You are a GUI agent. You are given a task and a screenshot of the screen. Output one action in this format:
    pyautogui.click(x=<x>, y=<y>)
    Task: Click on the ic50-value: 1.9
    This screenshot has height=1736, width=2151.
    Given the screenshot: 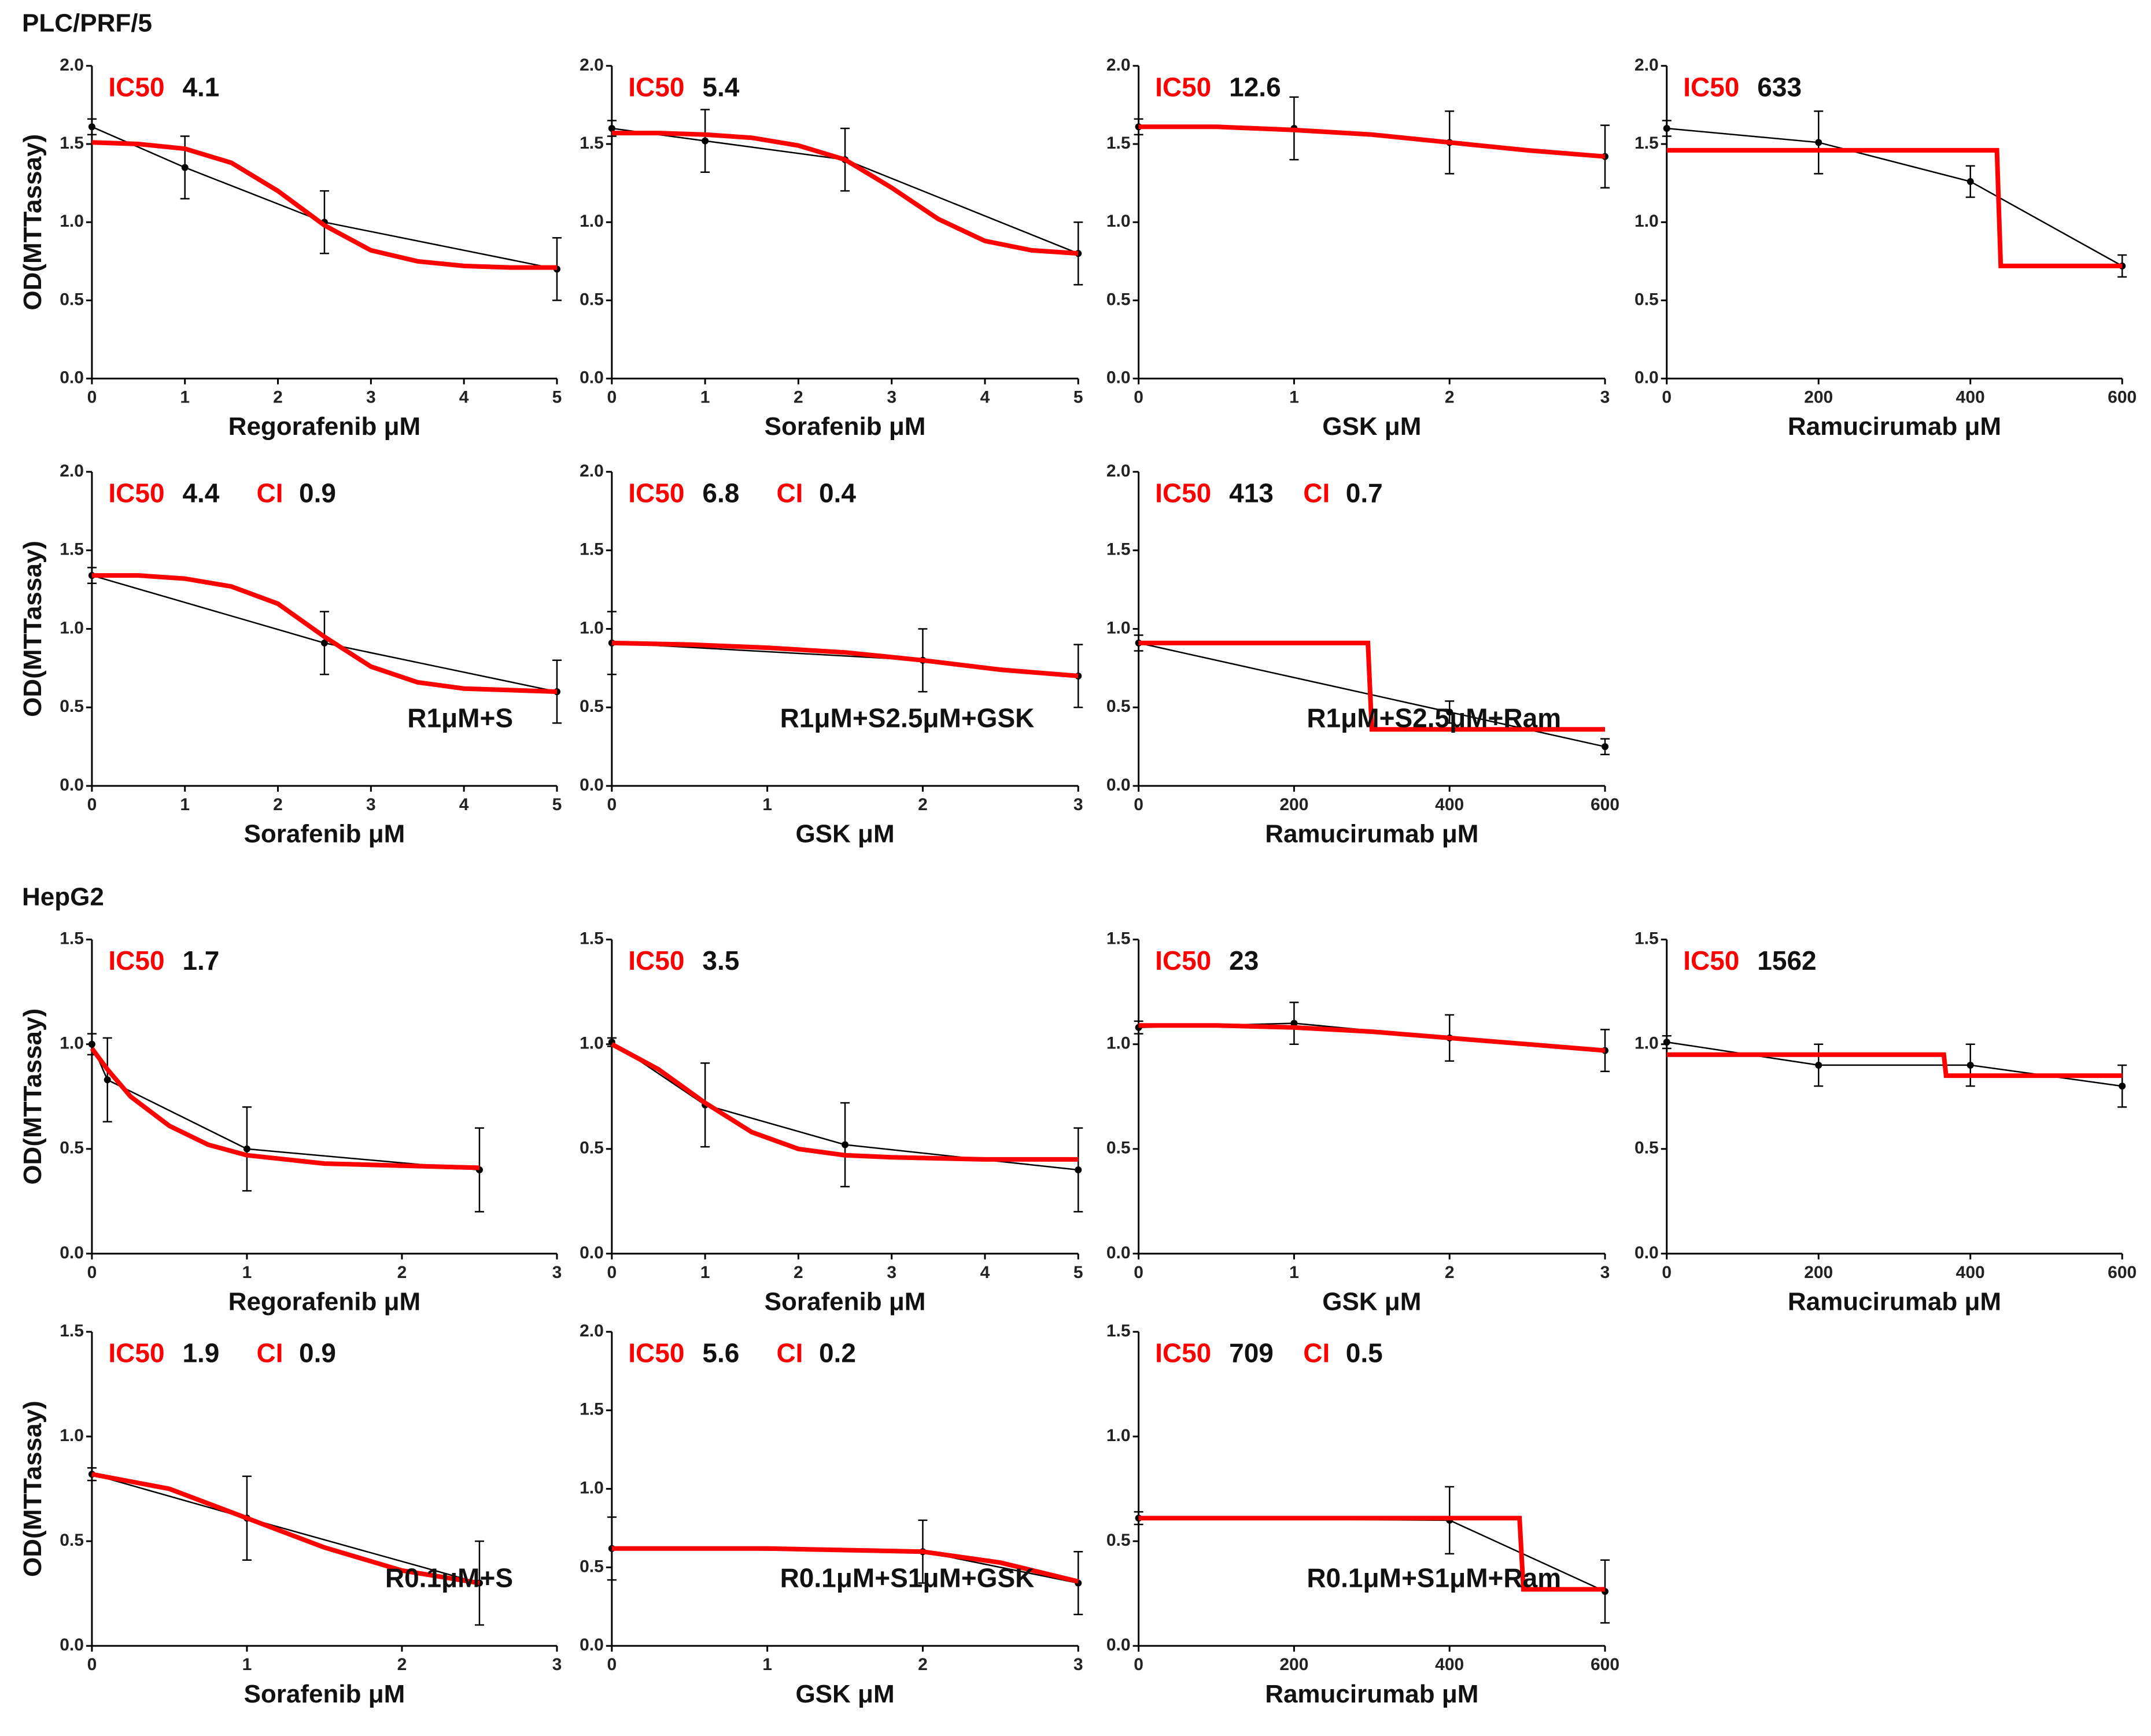 What is the action you would take?
    pyautogui.click(x=200, y=1353)
    